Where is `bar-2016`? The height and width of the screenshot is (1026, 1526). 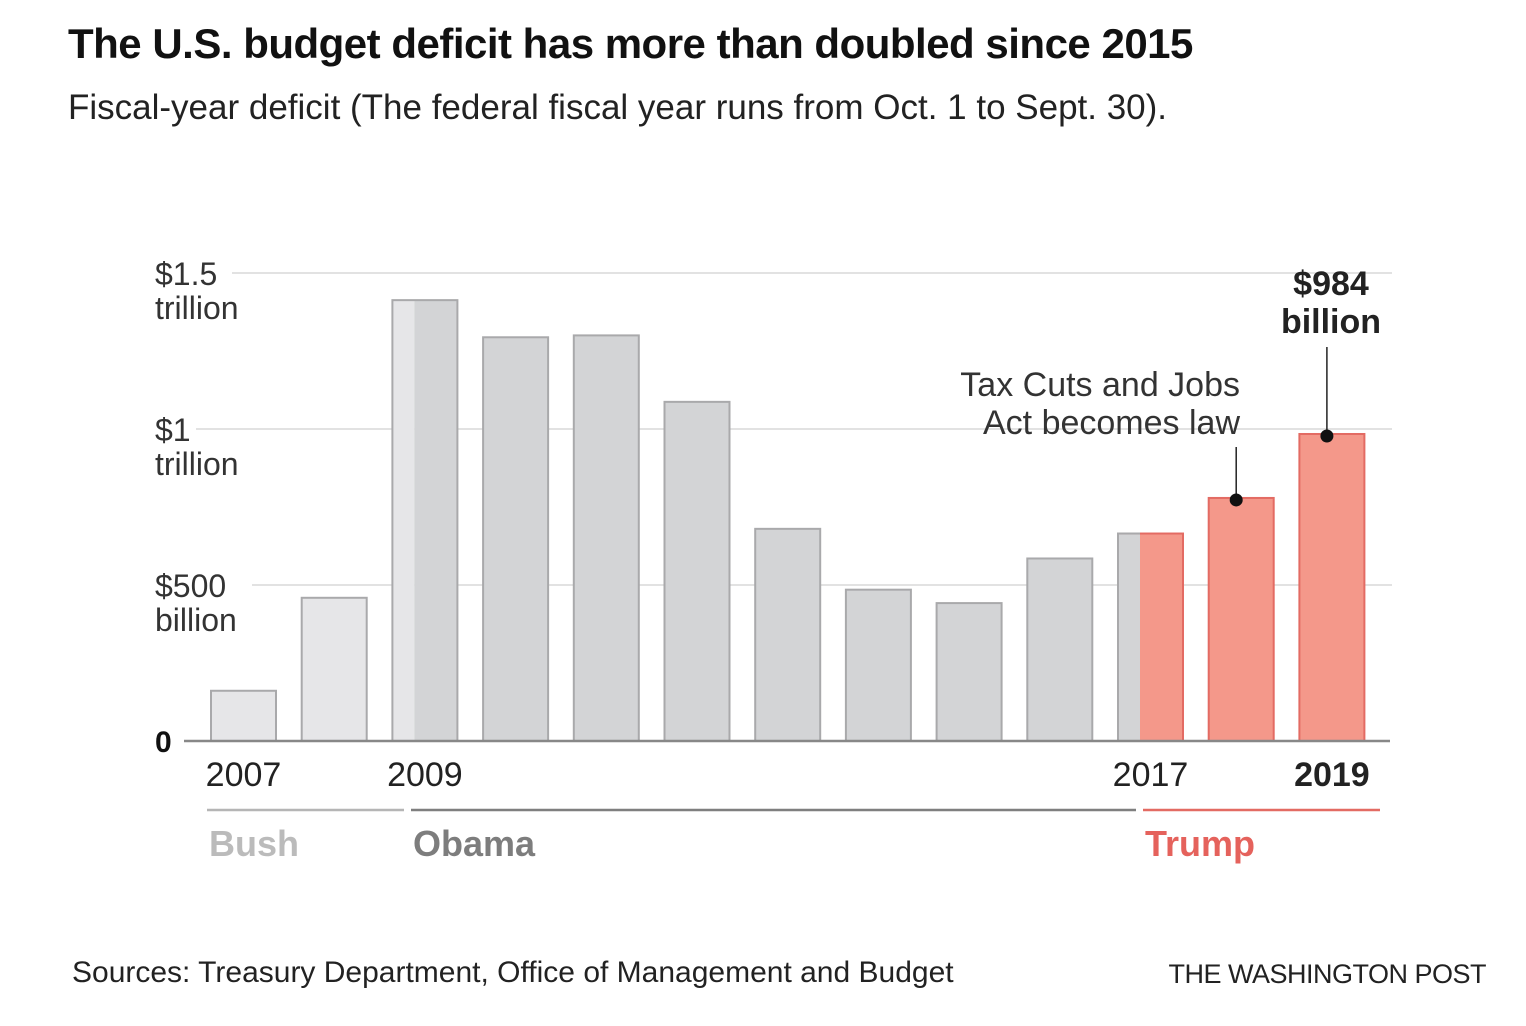 bar-2016 is located at coordinates (1060, 649).